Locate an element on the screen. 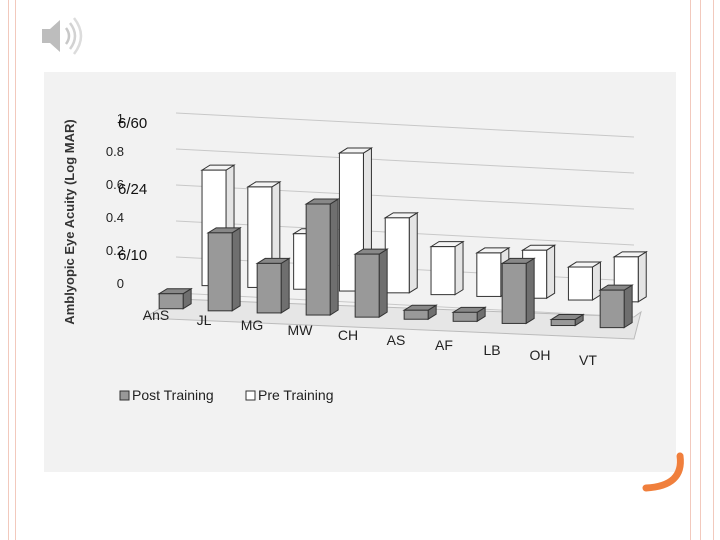 This screenshot has height=540, width=720. y-tick-label: 0.6 is located at coordinates (115, 184).